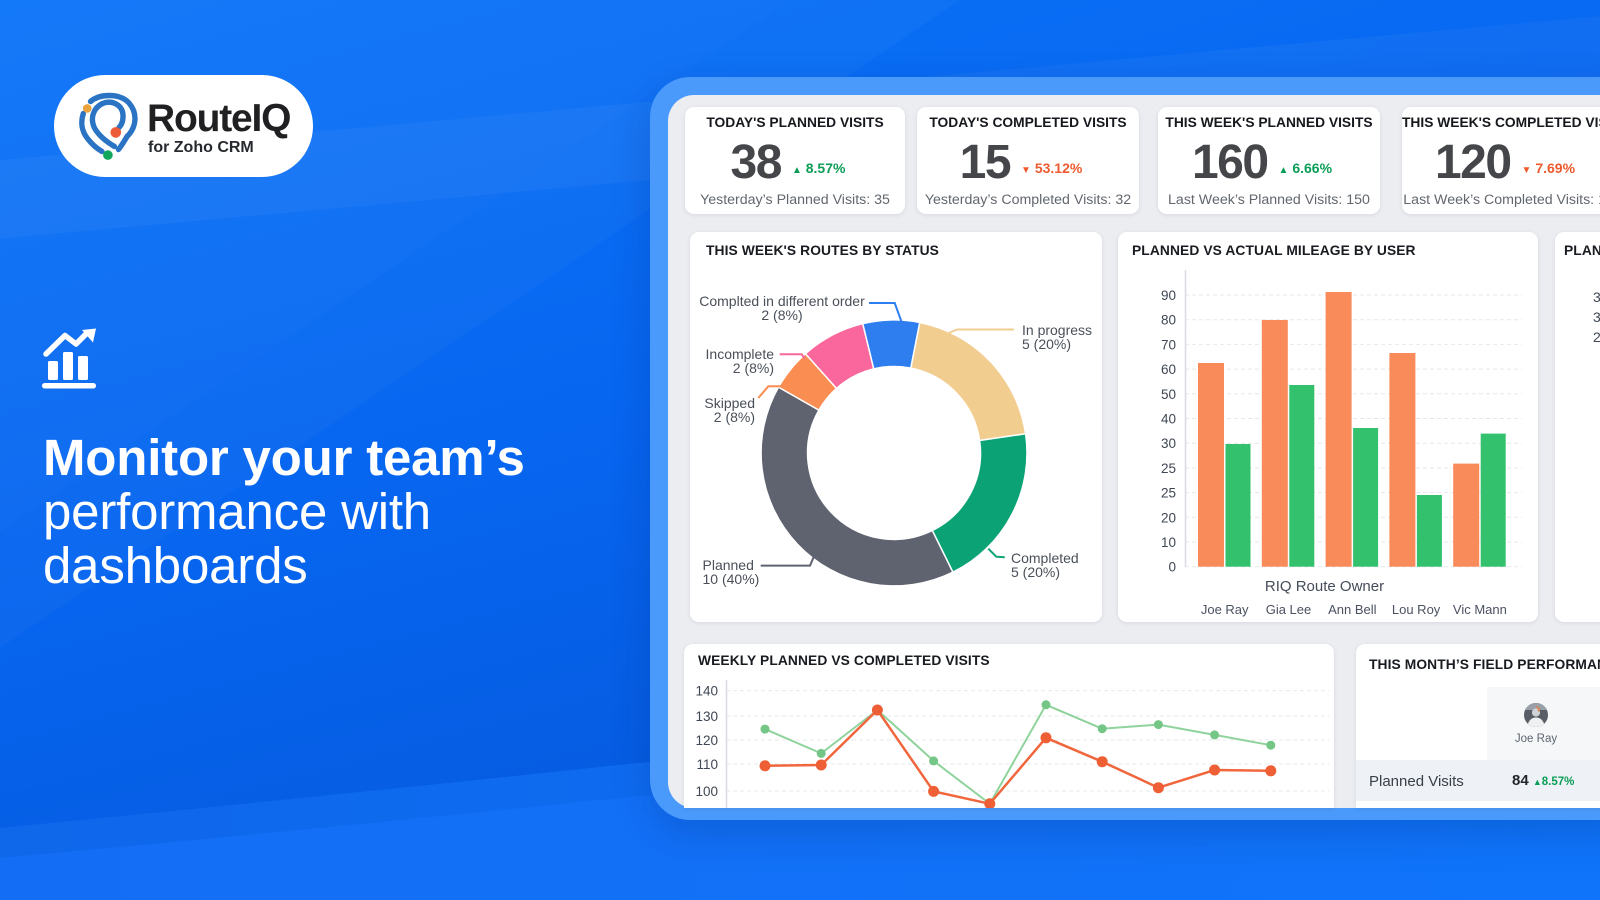 The height and width of the screenshot is (900, 1600). Describe the element at coordinates (706, 691) in the screenshot. I see `svg-text: 140` at that location.